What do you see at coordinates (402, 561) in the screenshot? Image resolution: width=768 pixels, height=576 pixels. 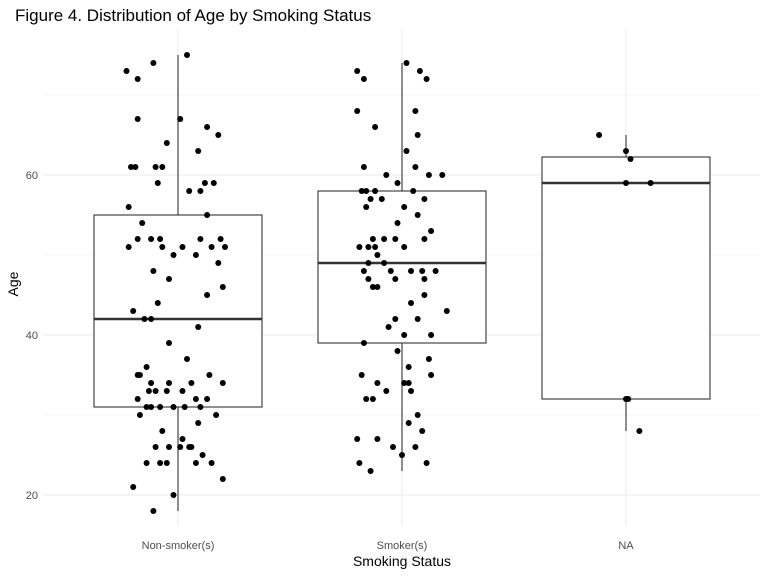 I see `x-axis-title: Smoking Status` at bounding box center [402, 561].